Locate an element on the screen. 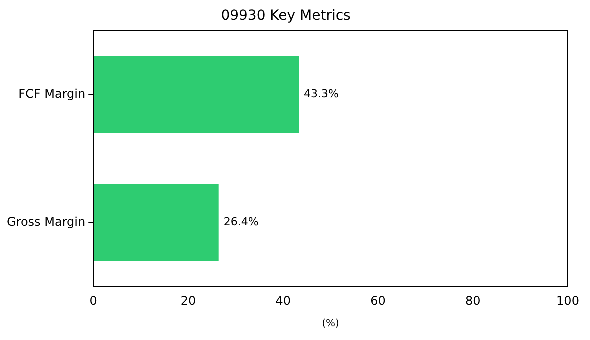 This screenshot has width=590, height=340. x-tick-label: 80 is located at coordinates (473, 301).